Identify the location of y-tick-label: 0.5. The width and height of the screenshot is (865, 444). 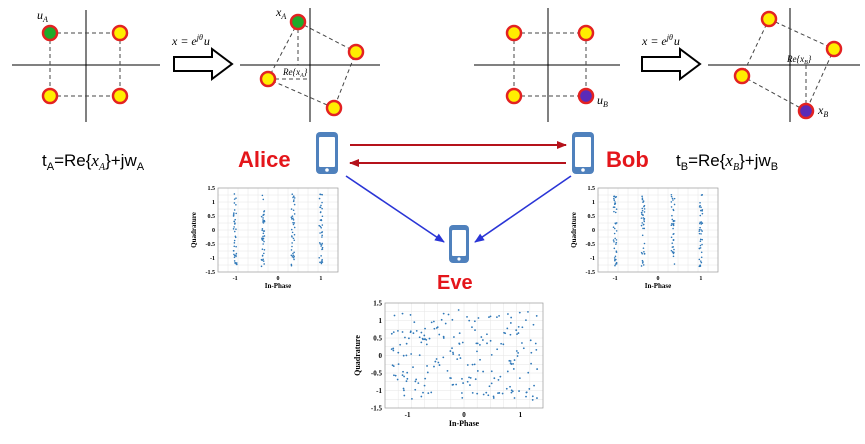
(377, 338).